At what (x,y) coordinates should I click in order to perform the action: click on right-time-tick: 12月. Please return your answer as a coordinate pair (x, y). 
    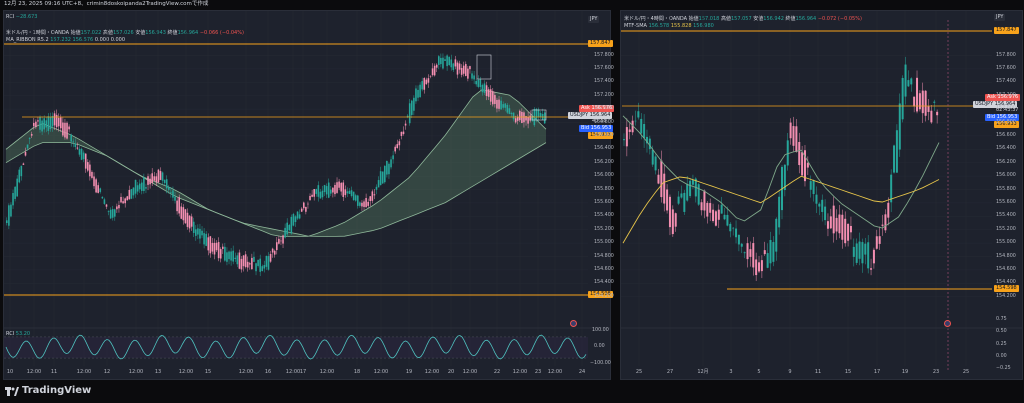
    Looking at the image, I should click on (703, 372).